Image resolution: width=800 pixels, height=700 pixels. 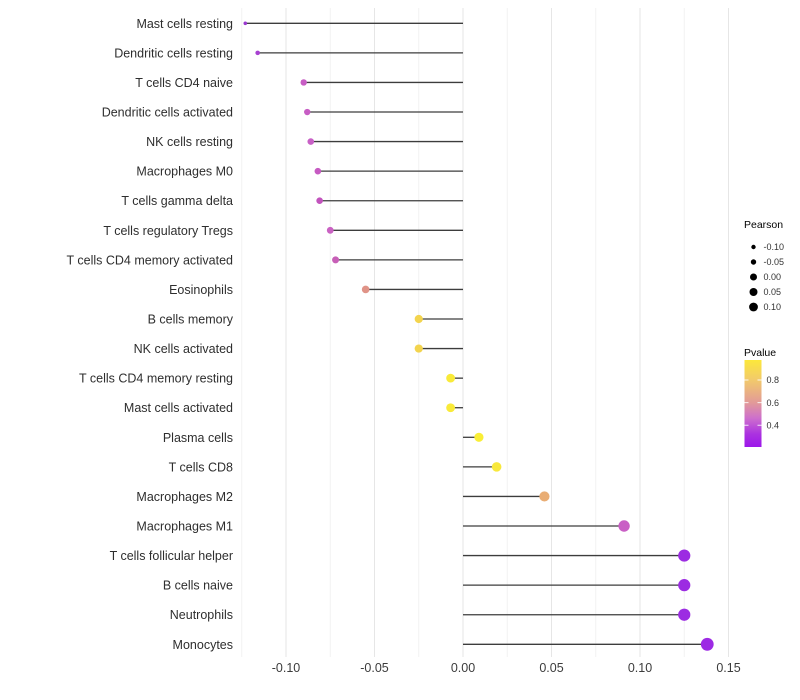 I want to click on y-axis-label: Macrophages M2, so click(x=184, y=497).